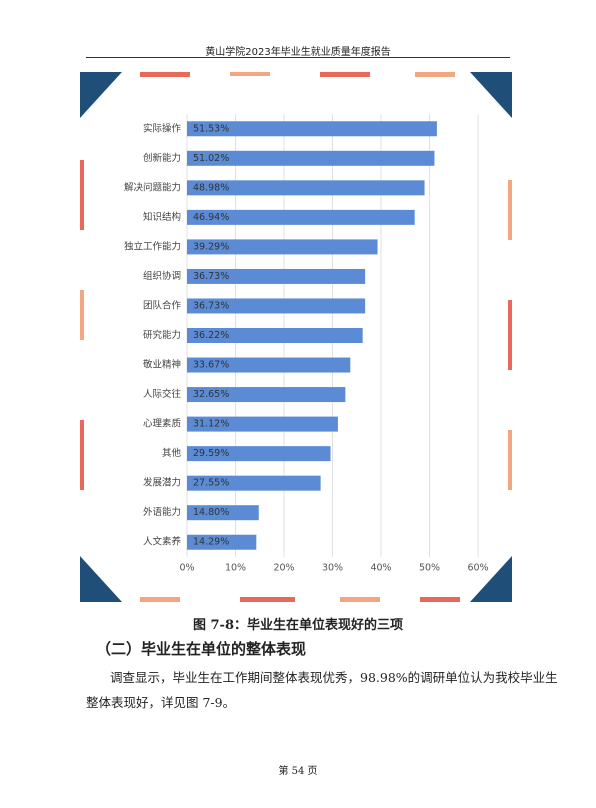 The image size is (596, 808). I want to click on y-tick-label: 研究能力, so click(162, 335).